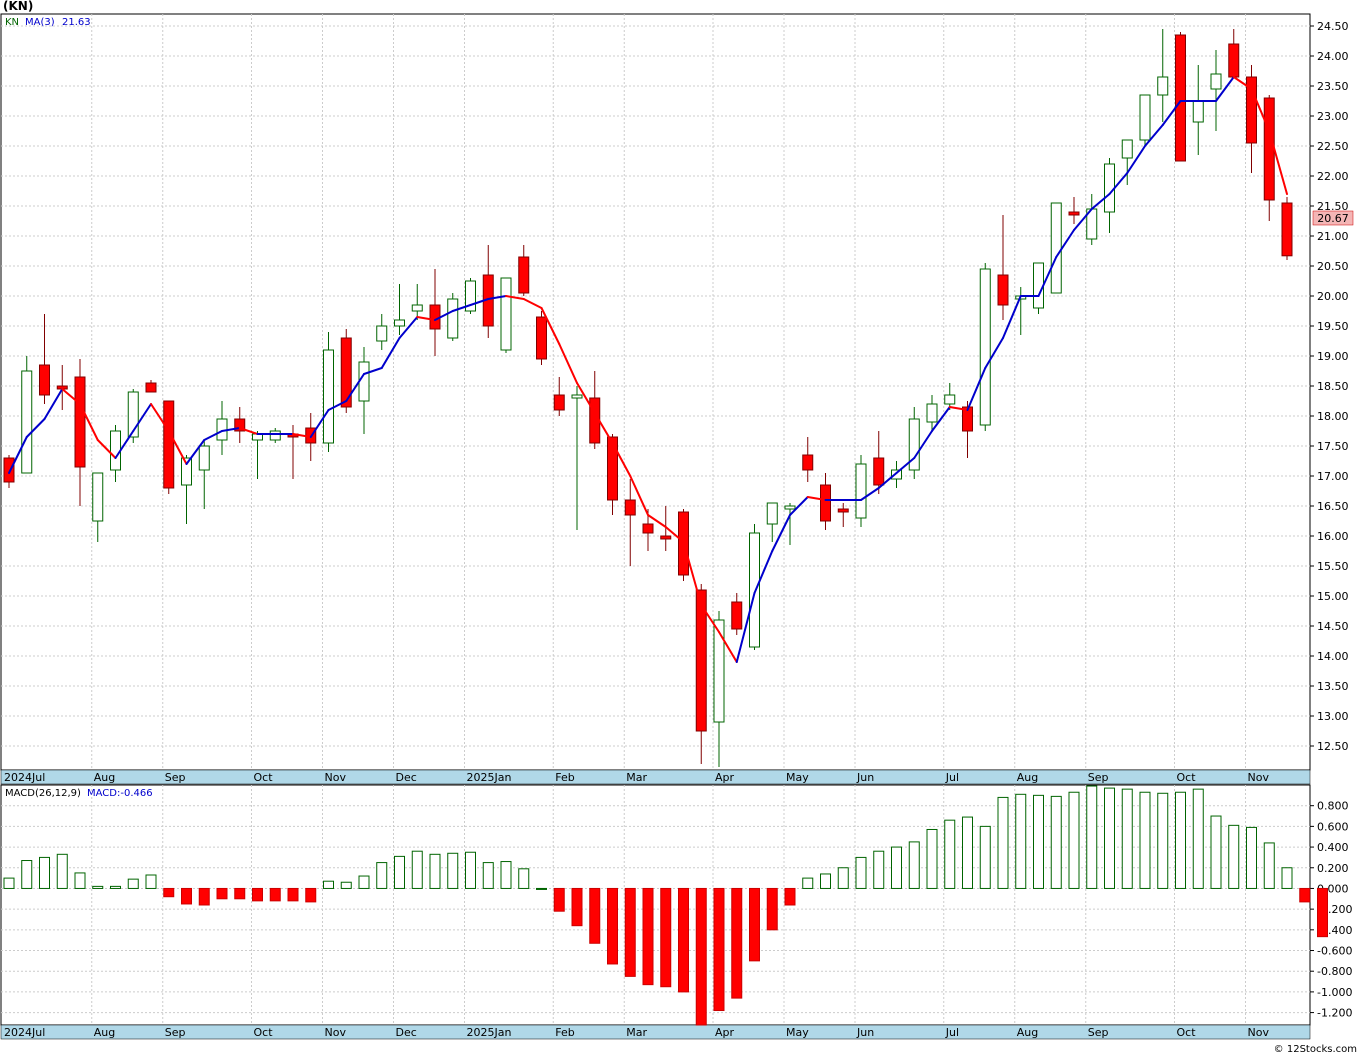 The width and height of the screenshot is (1360, 1056). What do you see at coordinates (24, 1032) in the screenshot?
I see `macd-x-tick-label: 2024Jul` at bounding box center [24, 1032].